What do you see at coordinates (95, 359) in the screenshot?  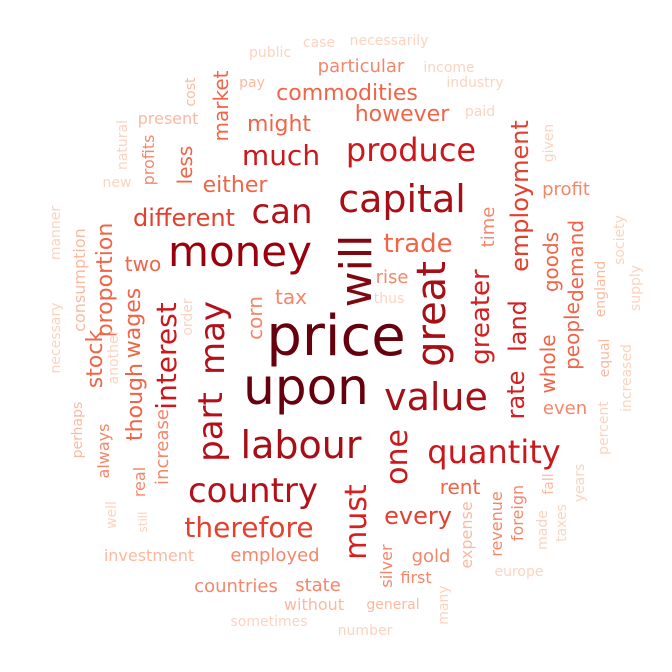 I see `word-stock: stock` at bounding box center [95, 359].